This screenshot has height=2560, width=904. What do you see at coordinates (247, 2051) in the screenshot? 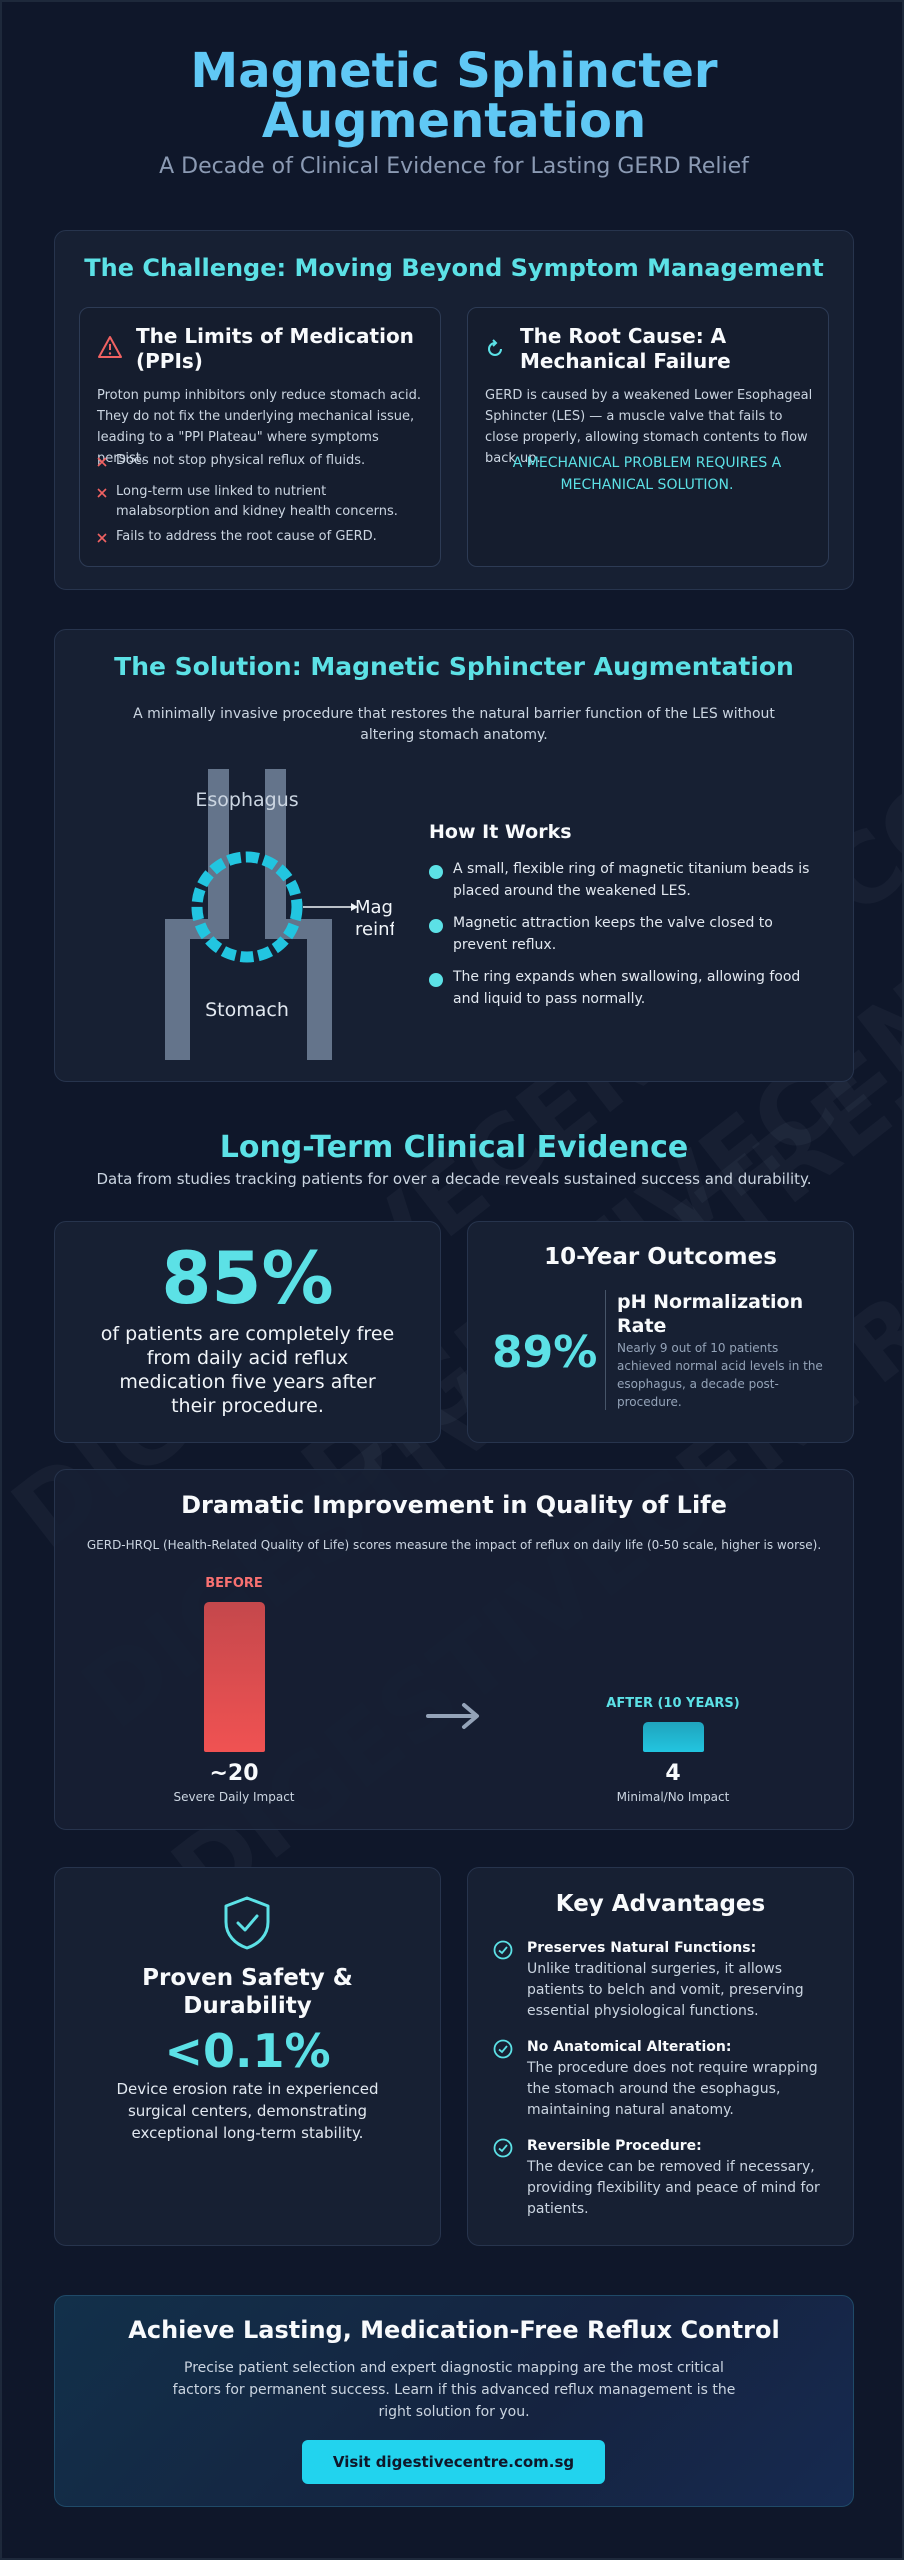
I see `safety-value: <0.1%` at bounding box center [247, 2051].